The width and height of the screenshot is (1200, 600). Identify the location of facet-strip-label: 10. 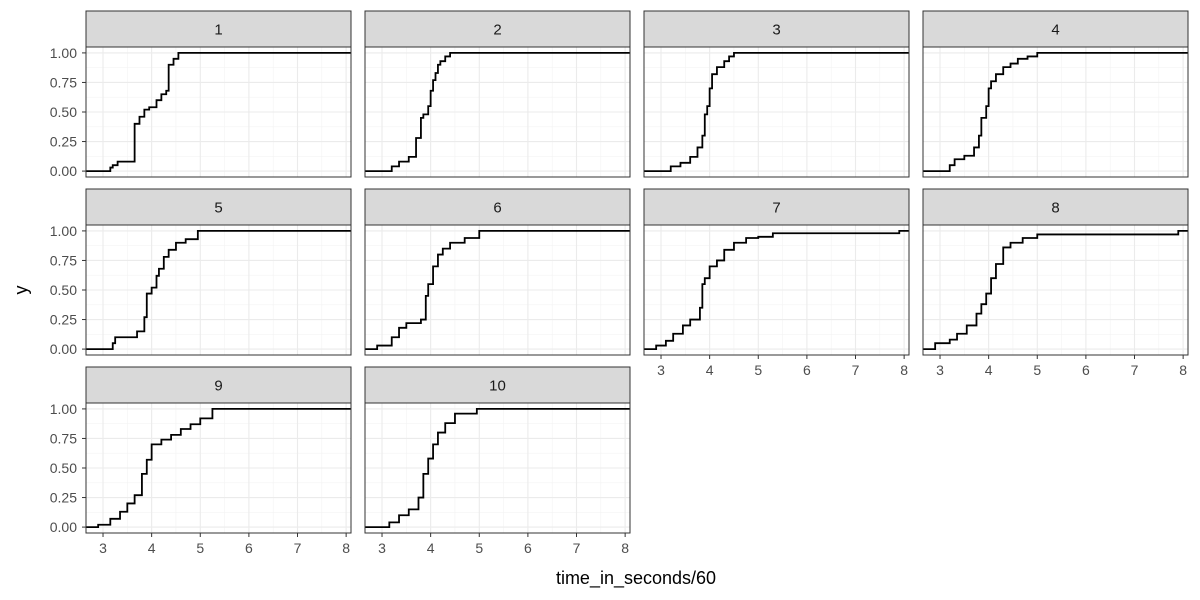
(497, 386).